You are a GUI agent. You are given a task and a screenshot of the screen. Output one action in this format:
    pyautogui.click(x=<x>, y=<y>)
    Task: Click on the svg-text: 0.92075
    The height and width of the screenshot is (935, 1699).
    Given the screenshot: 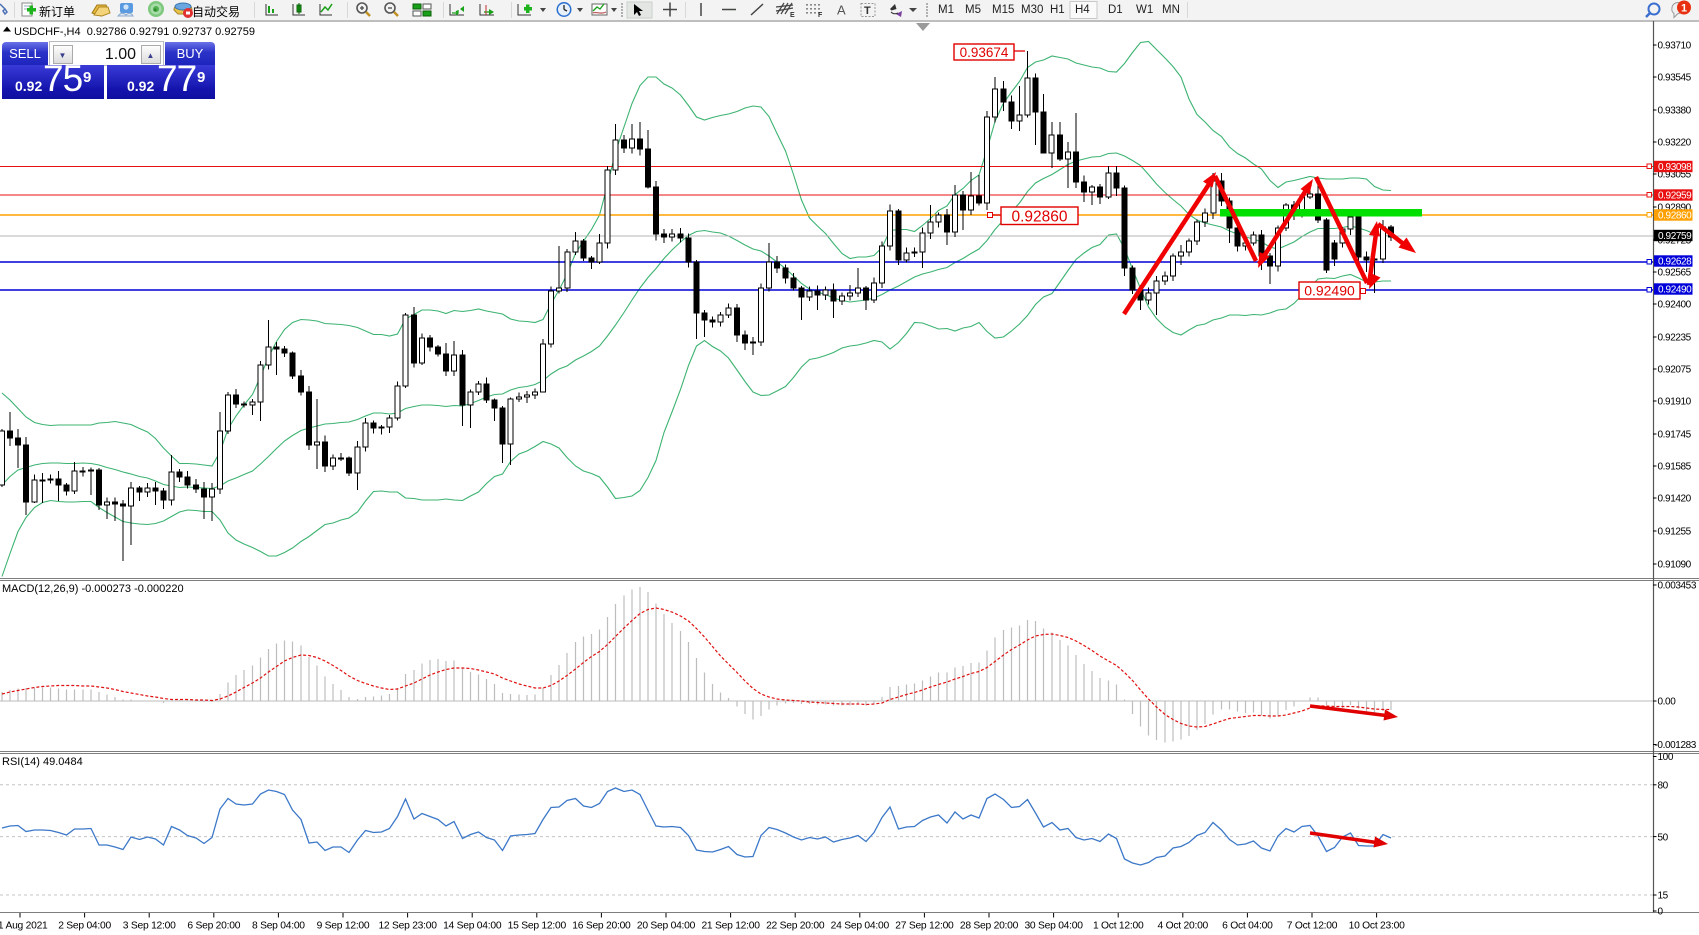 What is the action you would take?
    pyautogui.click(x=1675, y=370)
    